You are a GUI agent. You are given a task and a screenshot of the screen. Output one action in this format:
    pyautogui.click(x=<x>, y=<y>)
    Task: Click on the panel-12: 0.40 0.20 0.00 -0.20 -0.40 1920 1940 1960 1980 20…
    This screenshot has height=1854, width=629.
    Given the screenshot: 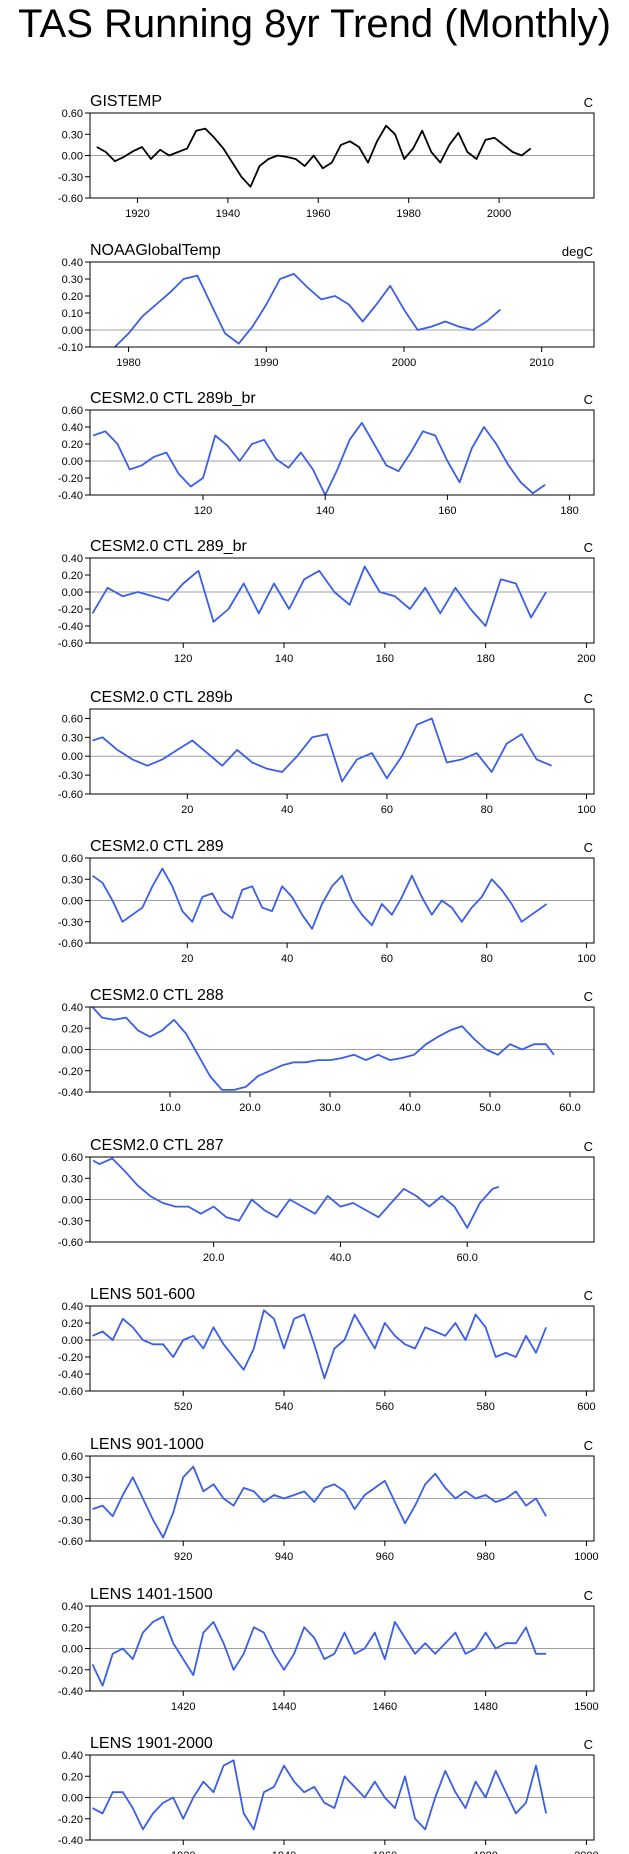 What is the action you would take?
    pyautogui.click(x=328, y=1794)
    